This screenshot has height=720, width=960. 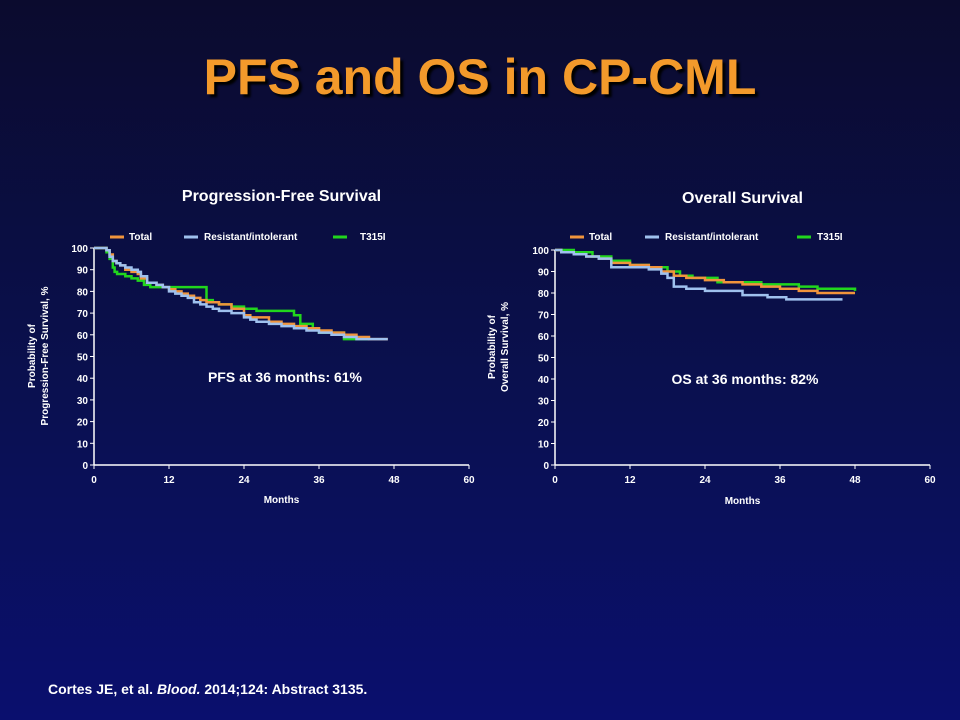 What do you see at coordinates (45, 355) in the screenshot?
I see `pfs-y-axis-label-line2: Progression-Free Survival, %` at bounding box center [45, 355].